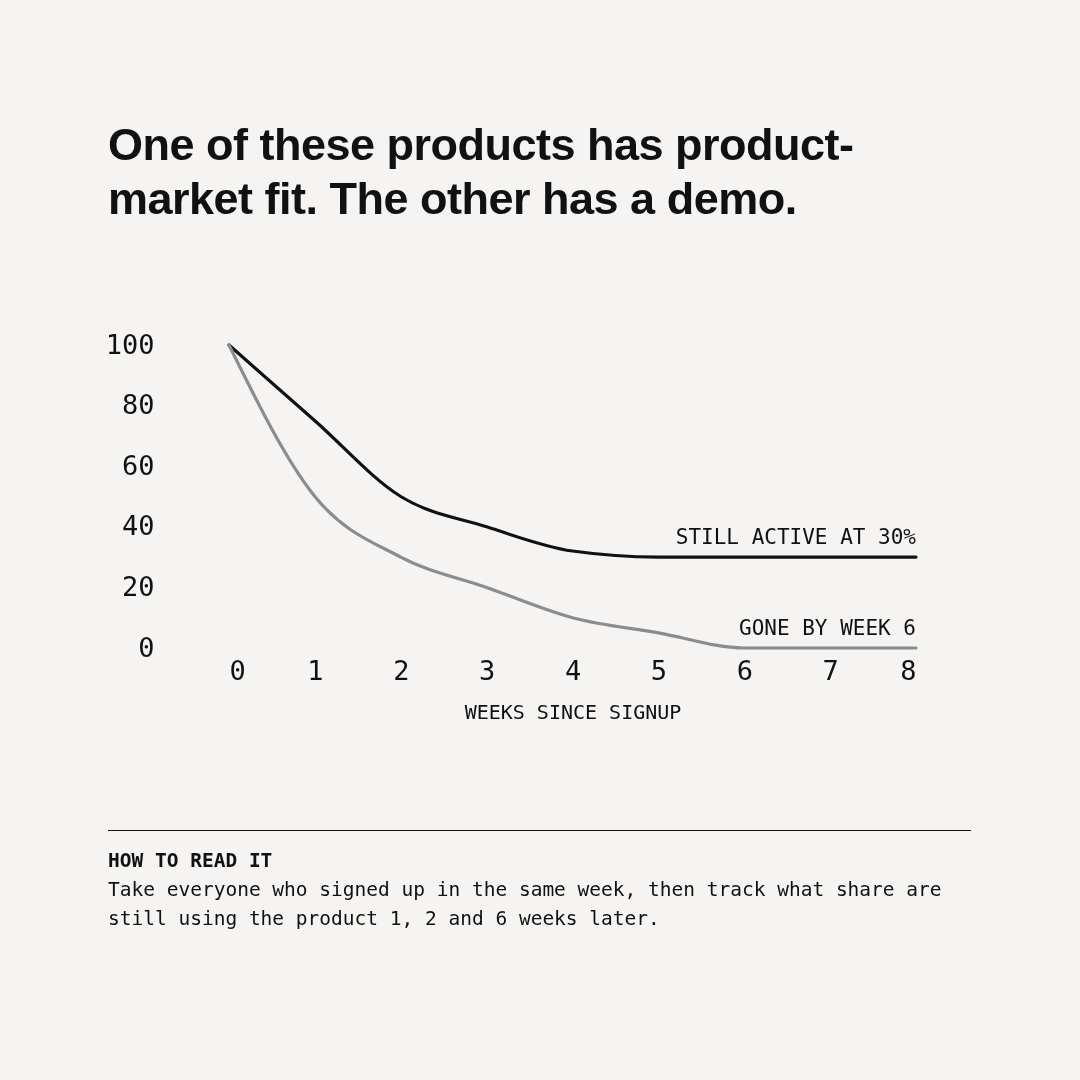 The height and width of the screenshot is (1080, 1080). I want to click on text: Take everyone who signed up in the same week, then track what share are still using the product 1, 2 and 6 weeks later., so click(525, 904).